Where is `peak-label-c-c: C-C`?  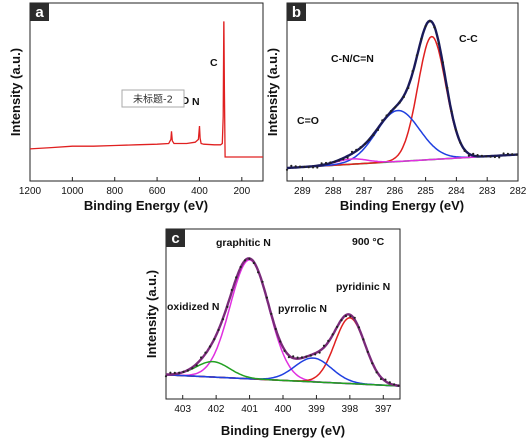
peak-label-c-c: C-C is located at coordinates (468, 39).